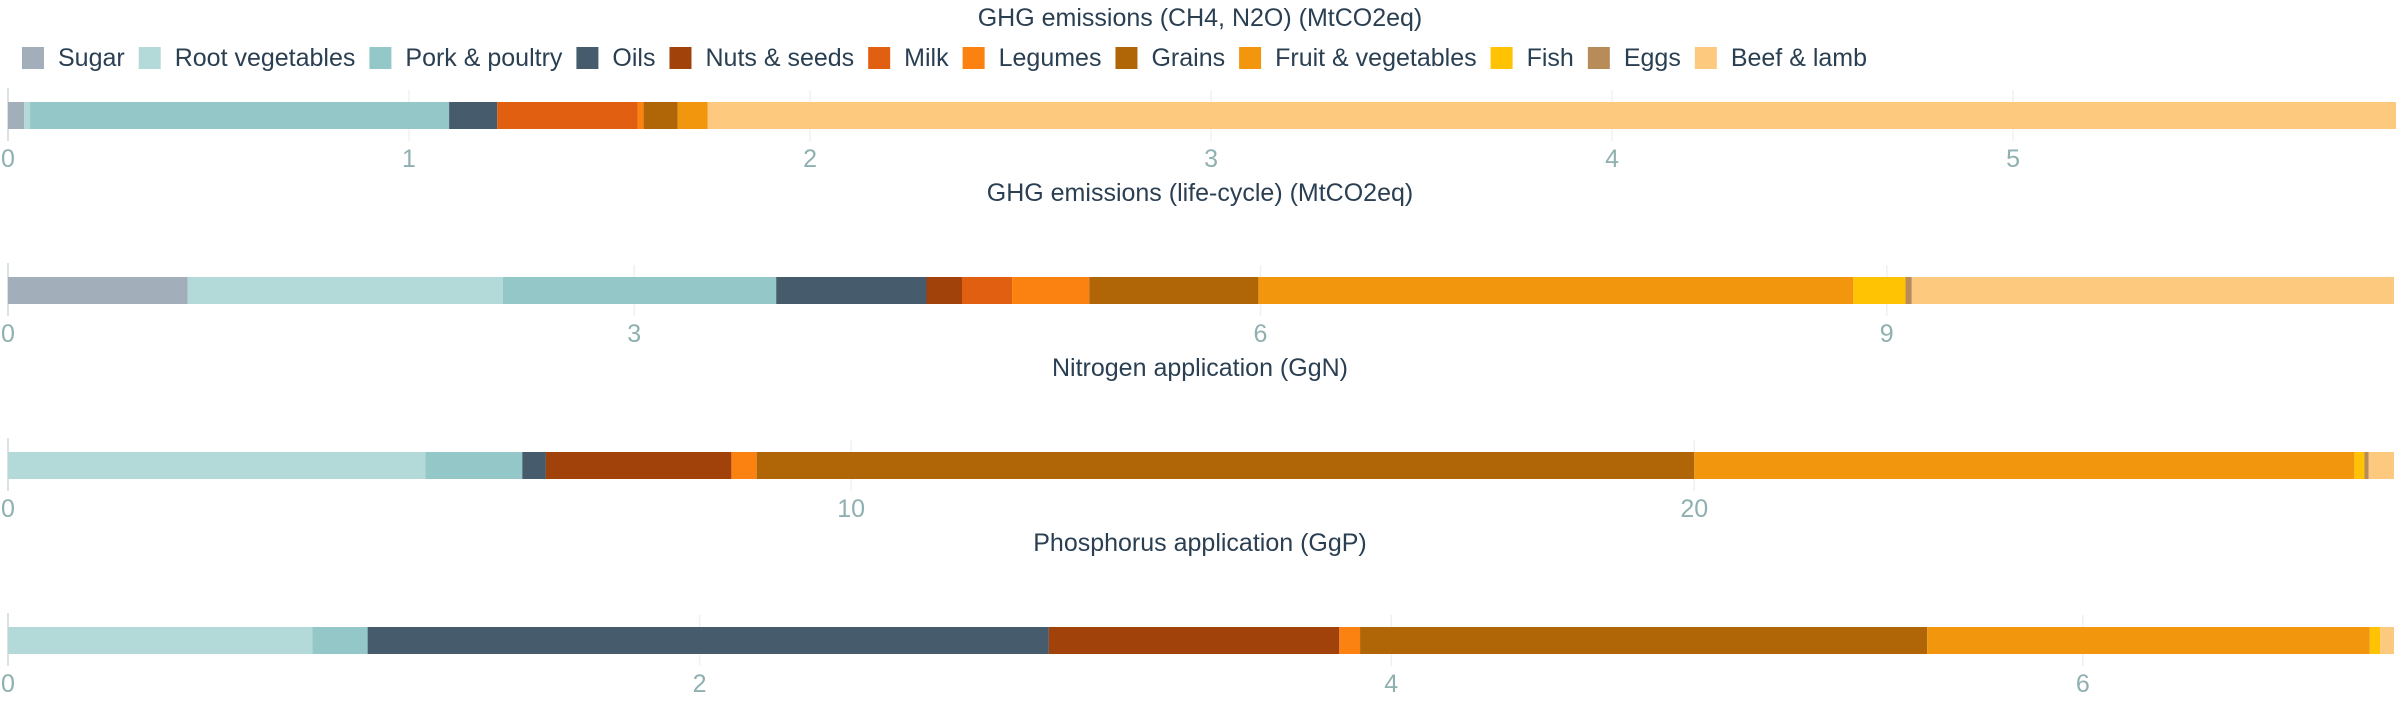 This screenshot has width=2400, height=705. I want to click on chart-3-bar-eggs: Eggs: 0.05, so click(2366, 465).